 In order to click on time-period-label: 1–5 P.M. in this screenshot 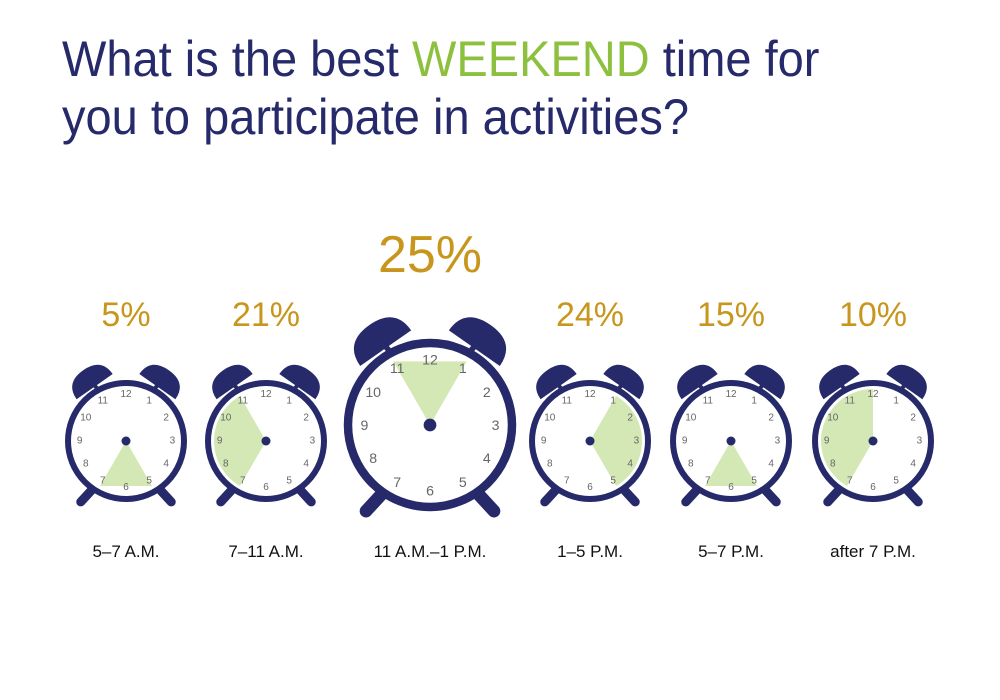, I will do `click(590, 551)`.